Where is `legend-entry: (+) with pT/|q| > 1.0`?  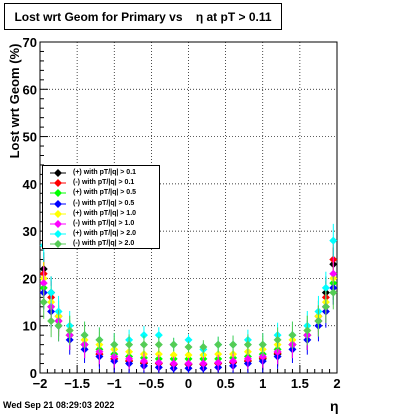 legend-entry: (+) with pT/|q| > 1.0 is located at coordinates (102, 214).